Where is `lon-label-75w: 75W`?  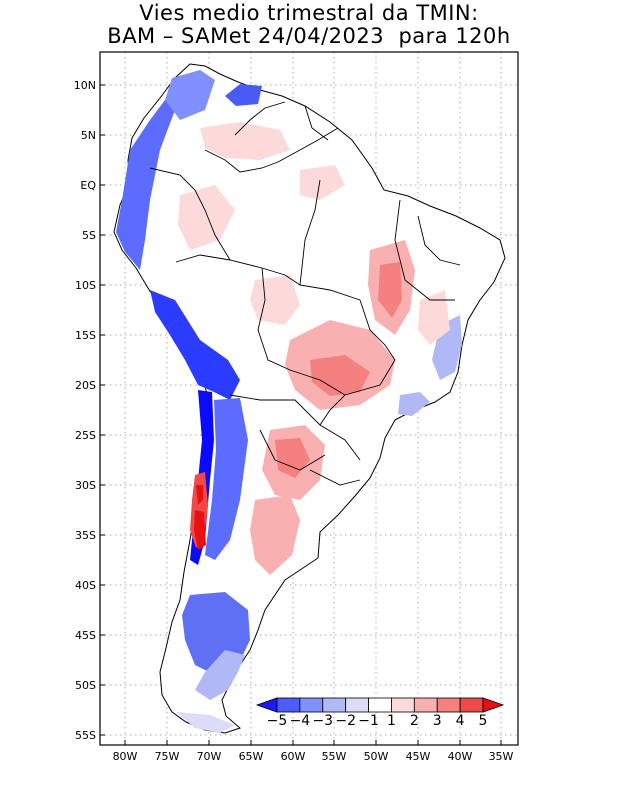 lon-label-75w: 75W is located at coordinates (167, 756).